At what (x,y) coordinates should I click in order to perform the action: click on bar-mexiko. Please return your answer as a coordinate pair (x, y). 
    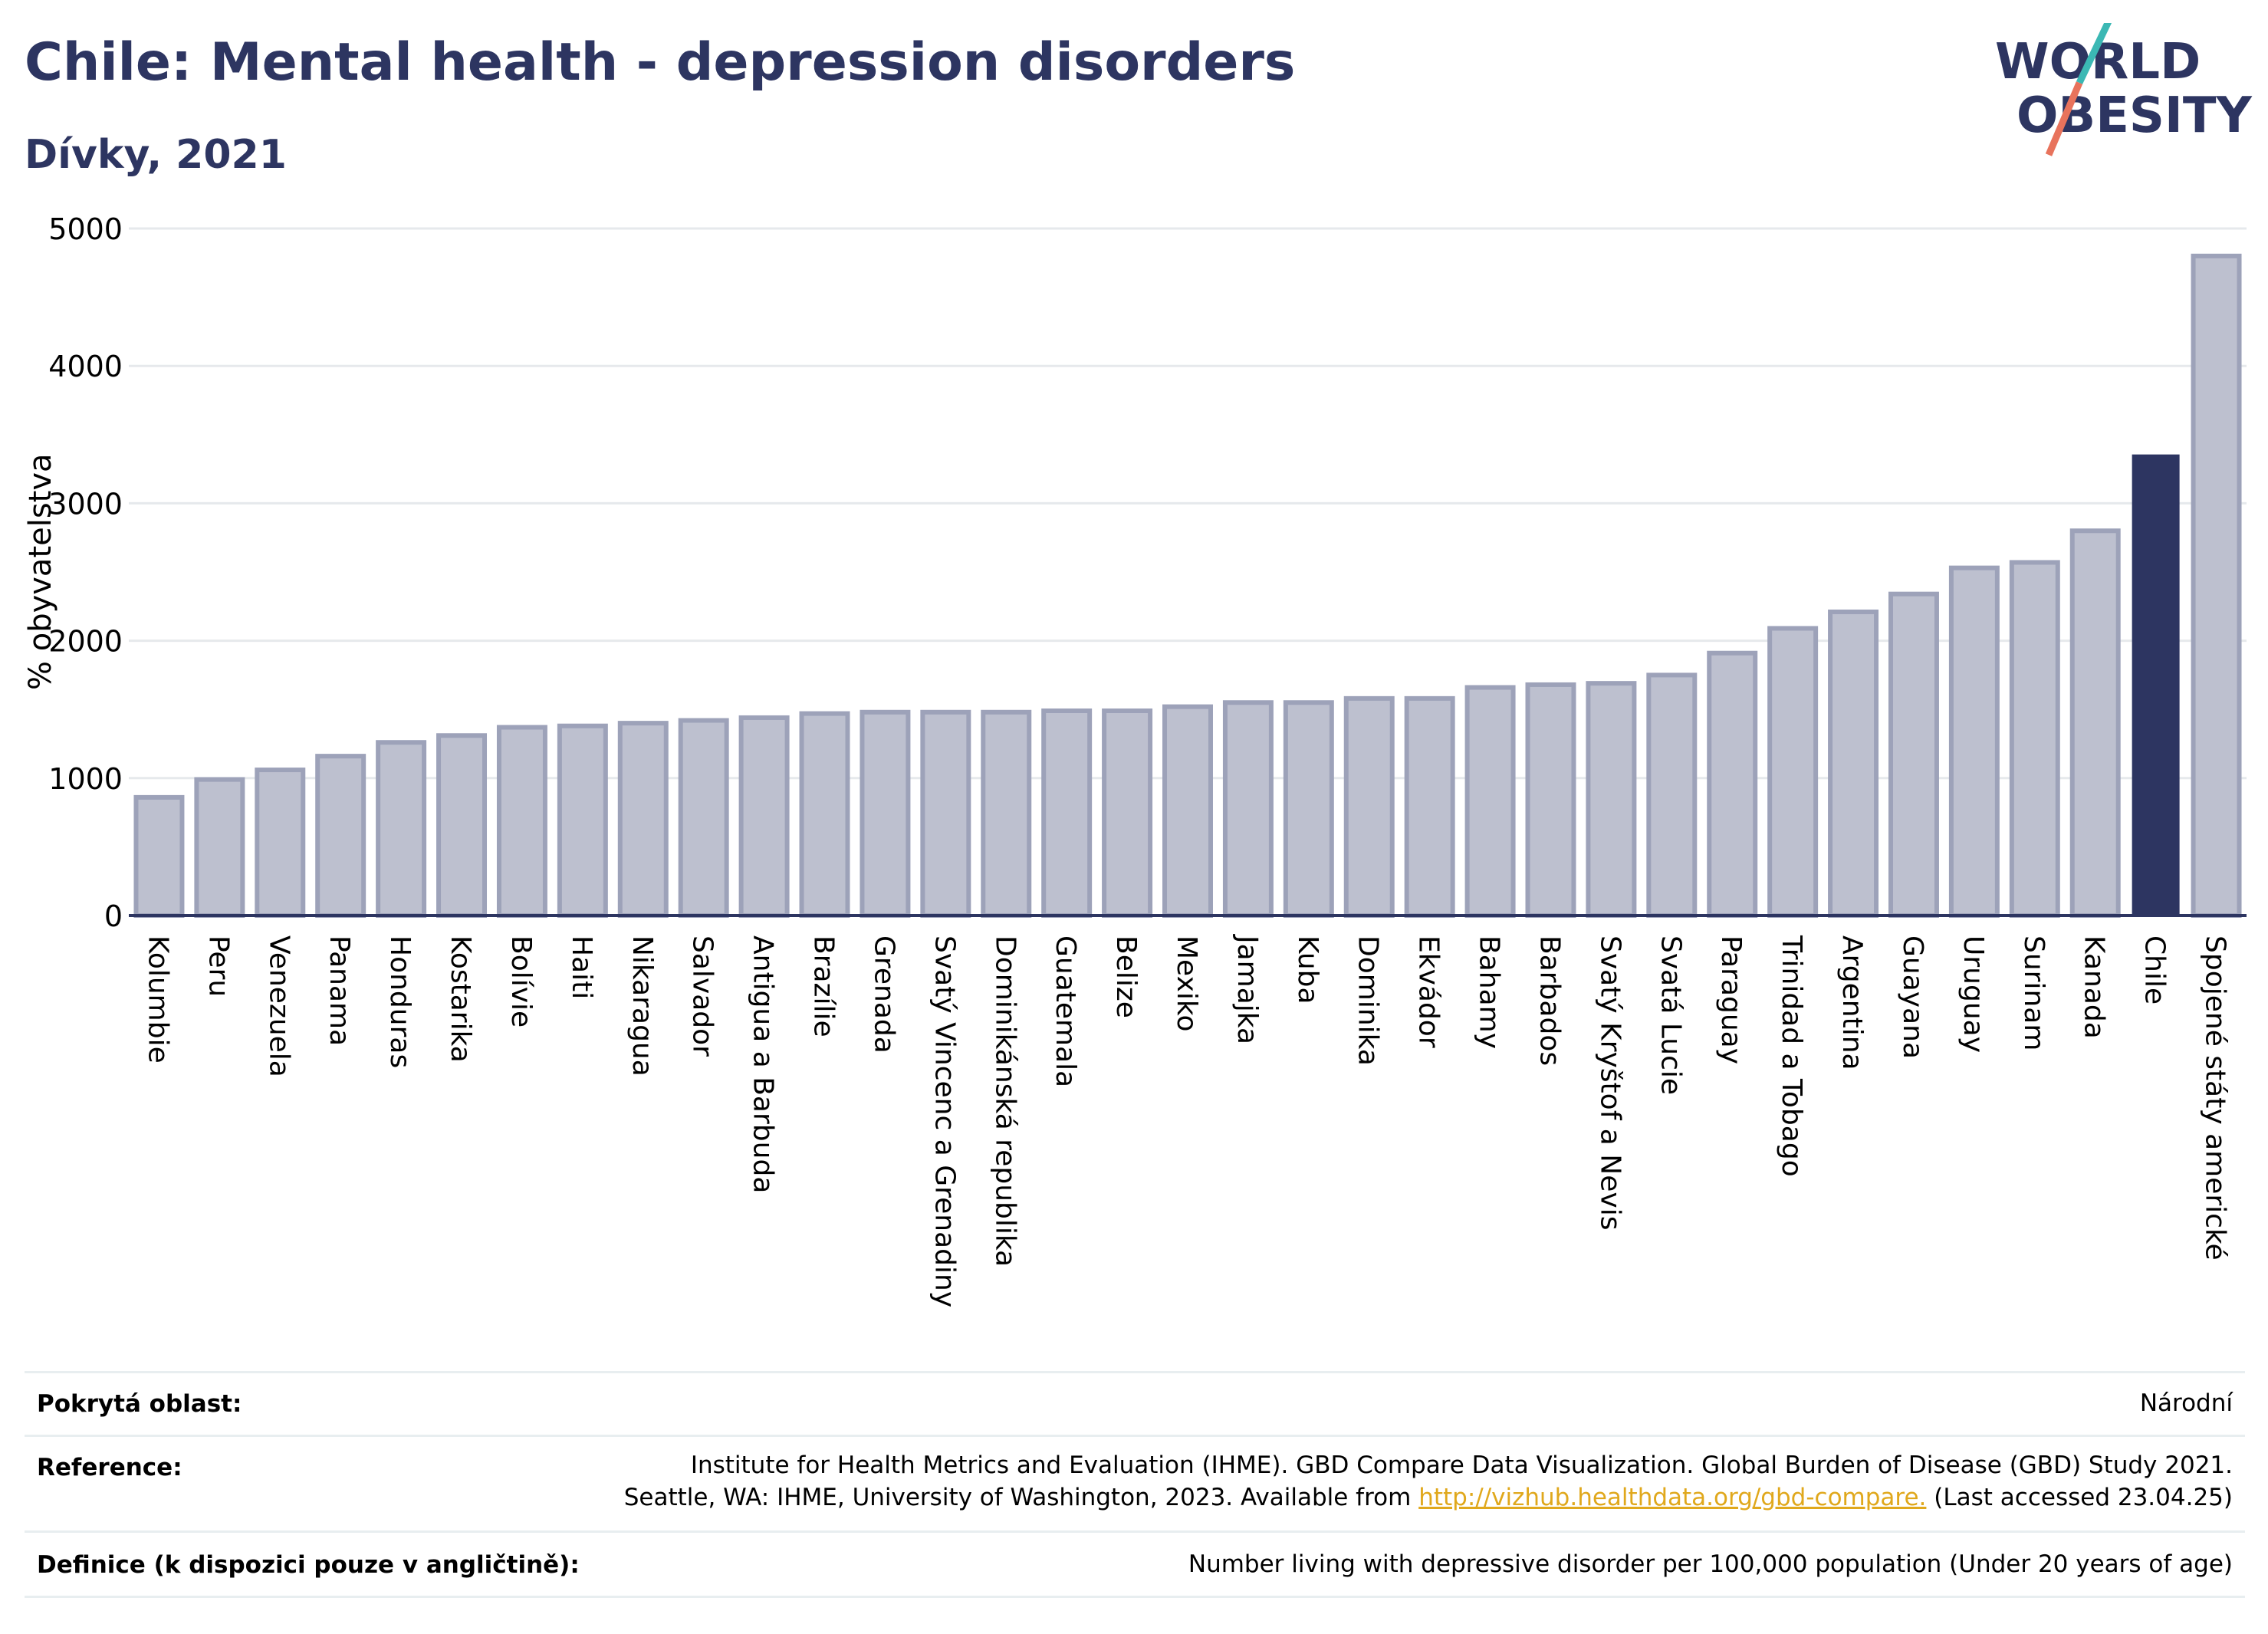
    Looking at the image, I should click on (1187, 812).